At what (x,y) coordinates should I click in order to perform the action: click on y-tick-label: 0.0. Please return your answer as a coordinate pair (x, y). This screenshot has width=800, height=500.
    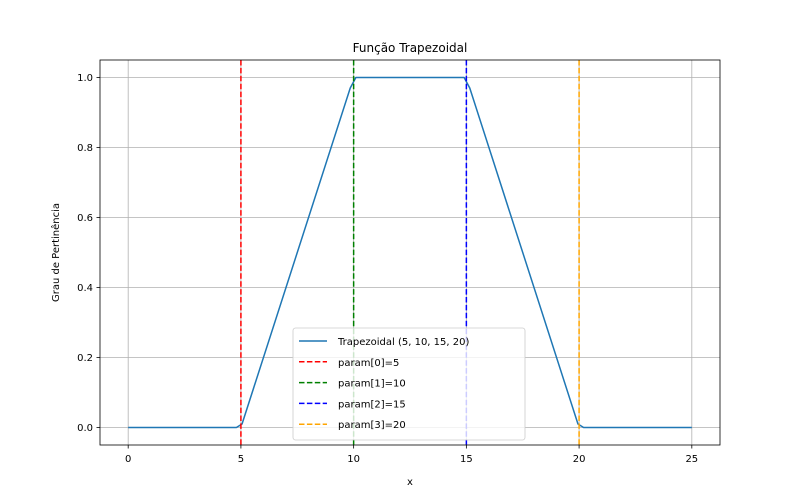
    Looking at the image, I should click on (85, 428).